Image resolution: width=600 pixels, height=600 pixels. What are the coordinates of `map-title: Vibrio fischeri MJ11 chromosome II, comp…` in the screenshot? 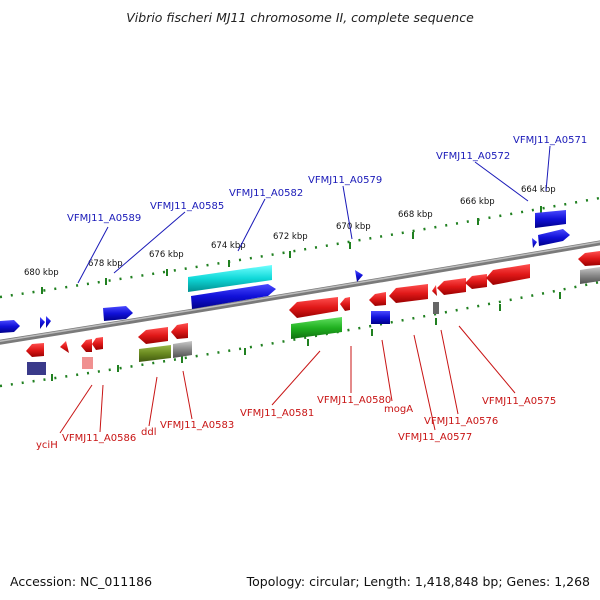 It's located at (300, 17).